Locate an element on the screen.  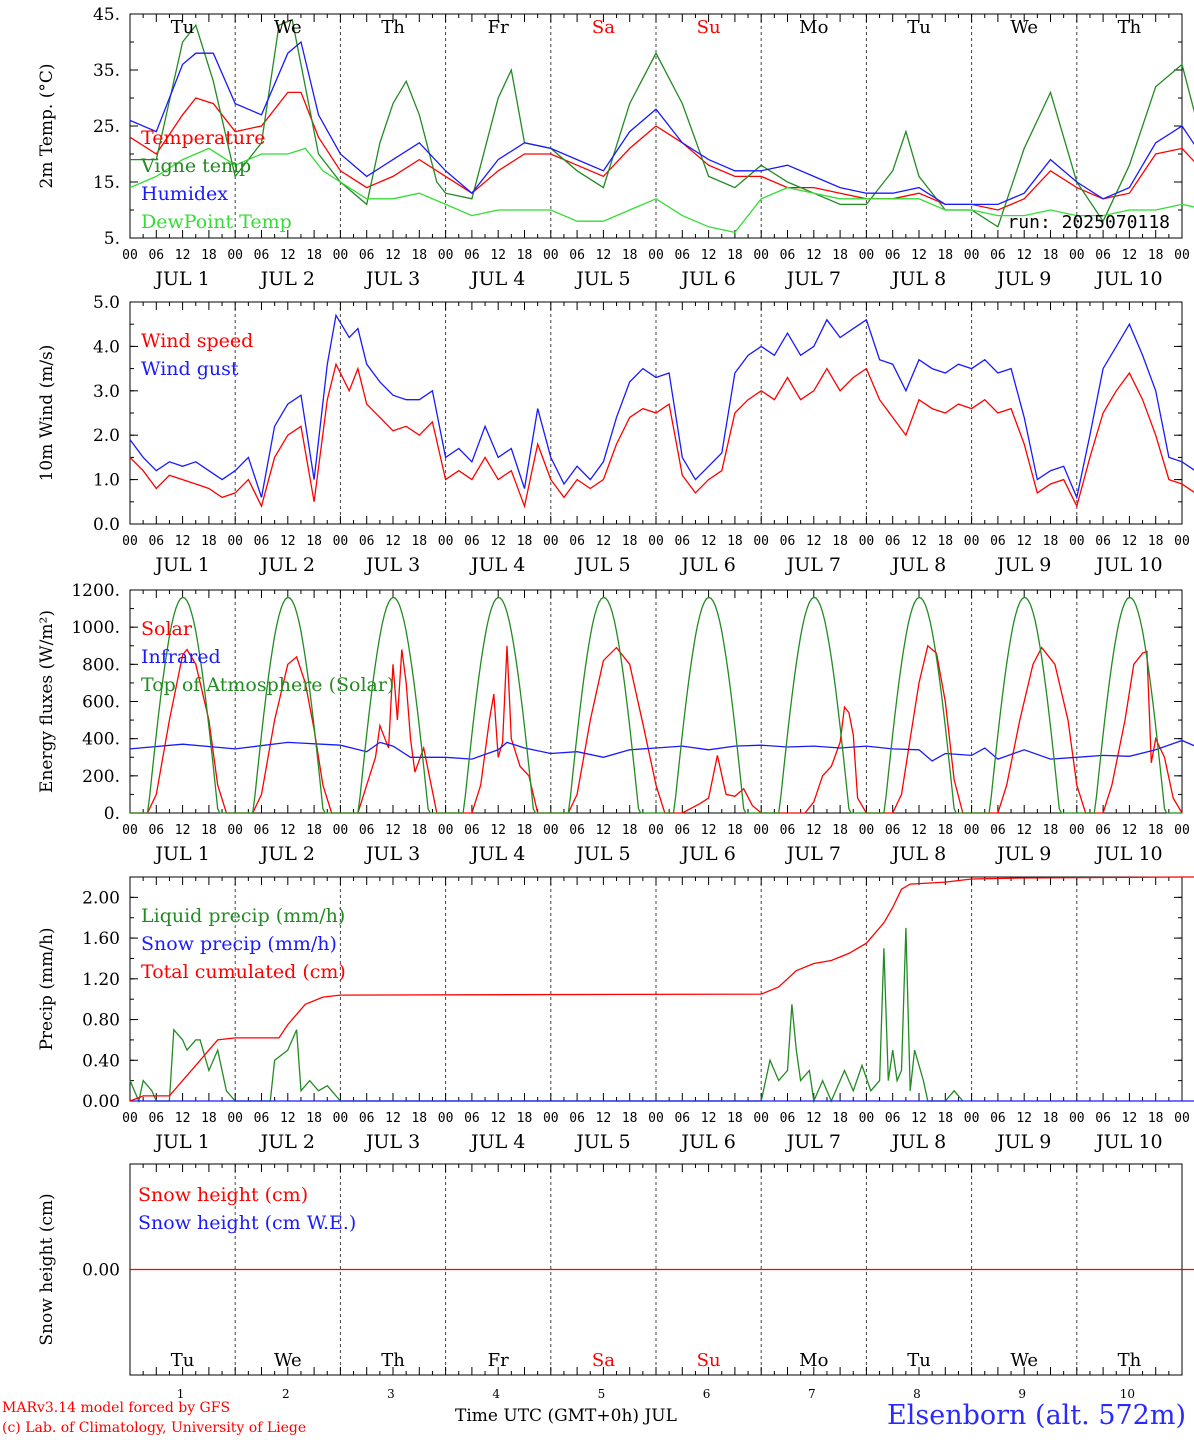
legend-entry: Humidex is located at coordinates (184, 194).